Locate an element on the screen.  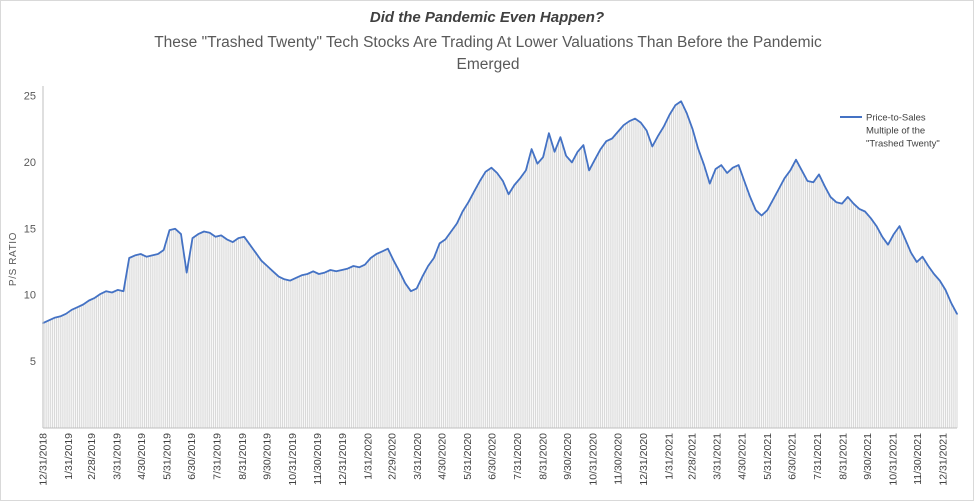
y-axis-title: P/S RATIO is located at coordinates (13, 259).